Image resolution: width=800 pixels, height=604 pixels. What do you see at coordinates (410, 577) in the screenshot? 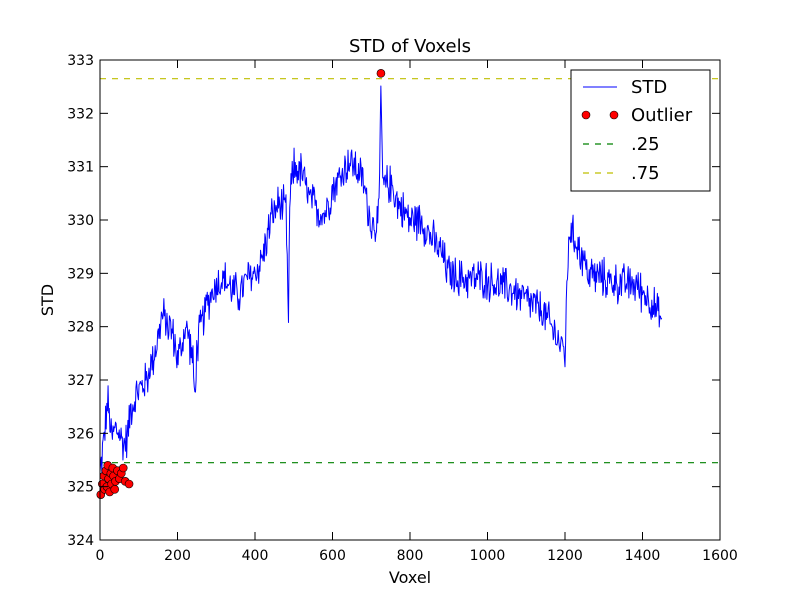
I see `x-axis-label: Voxel` at bounding box center [410, 577].